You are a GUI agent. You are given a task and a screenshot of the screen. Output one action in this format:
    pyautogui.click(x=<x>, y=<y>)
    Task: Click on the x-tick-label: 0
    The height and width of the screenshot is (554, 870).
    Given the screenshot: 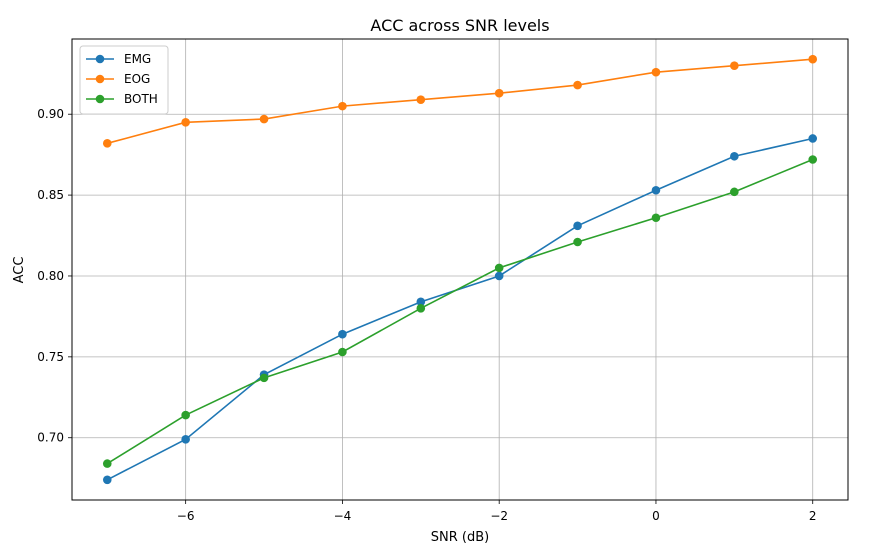 What is the action you would take?
    pyautogui.click(x=656, y=516)
    